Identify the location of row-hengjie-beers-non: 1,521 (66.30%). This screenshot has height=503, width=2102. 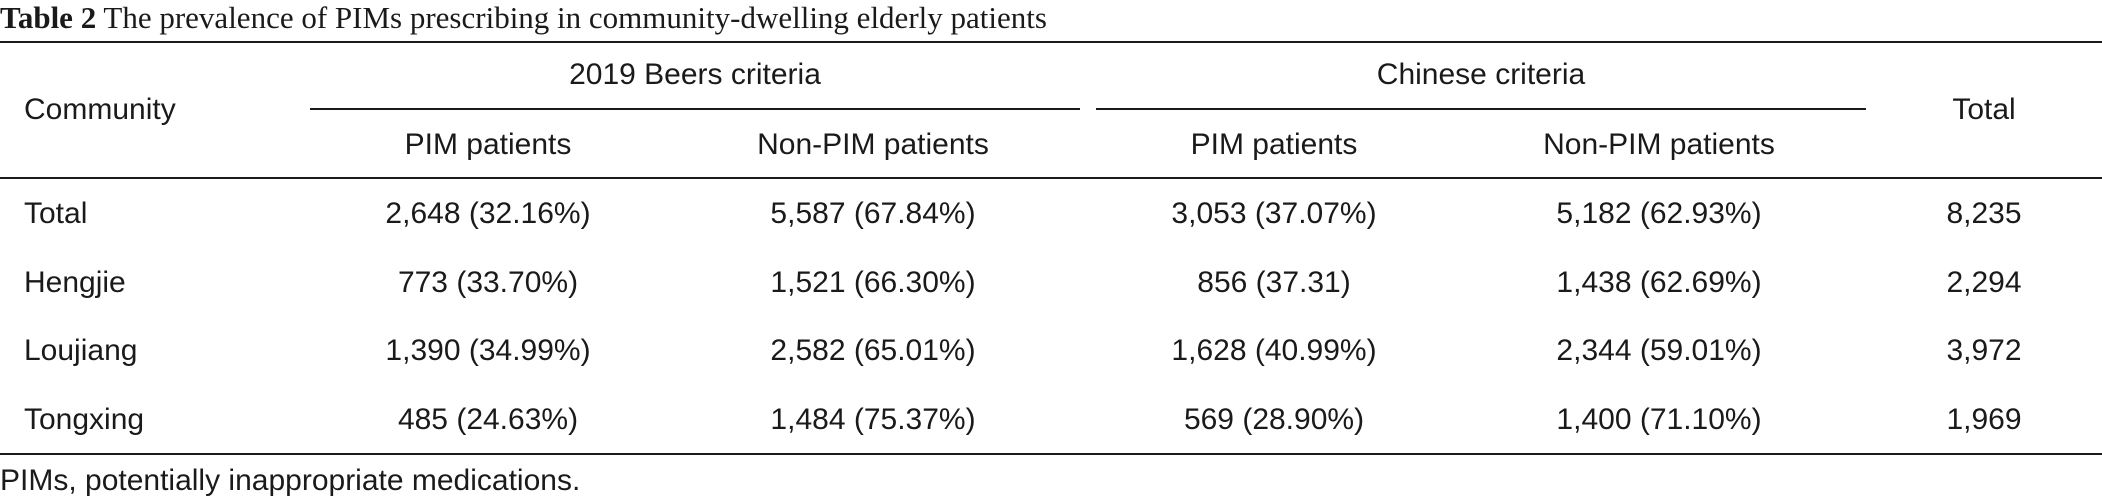
(873, 282).